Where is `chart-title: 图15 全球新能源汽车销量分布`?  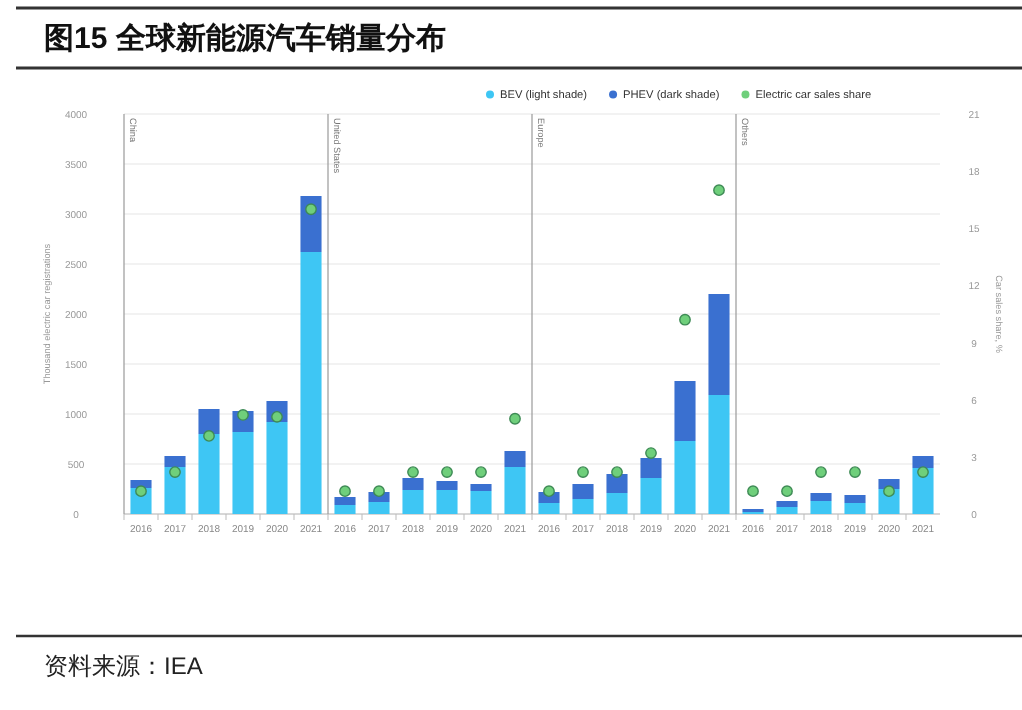
chart-title: 图15 全球新能源汽车销量分布 is located at coordinates (245, 38).